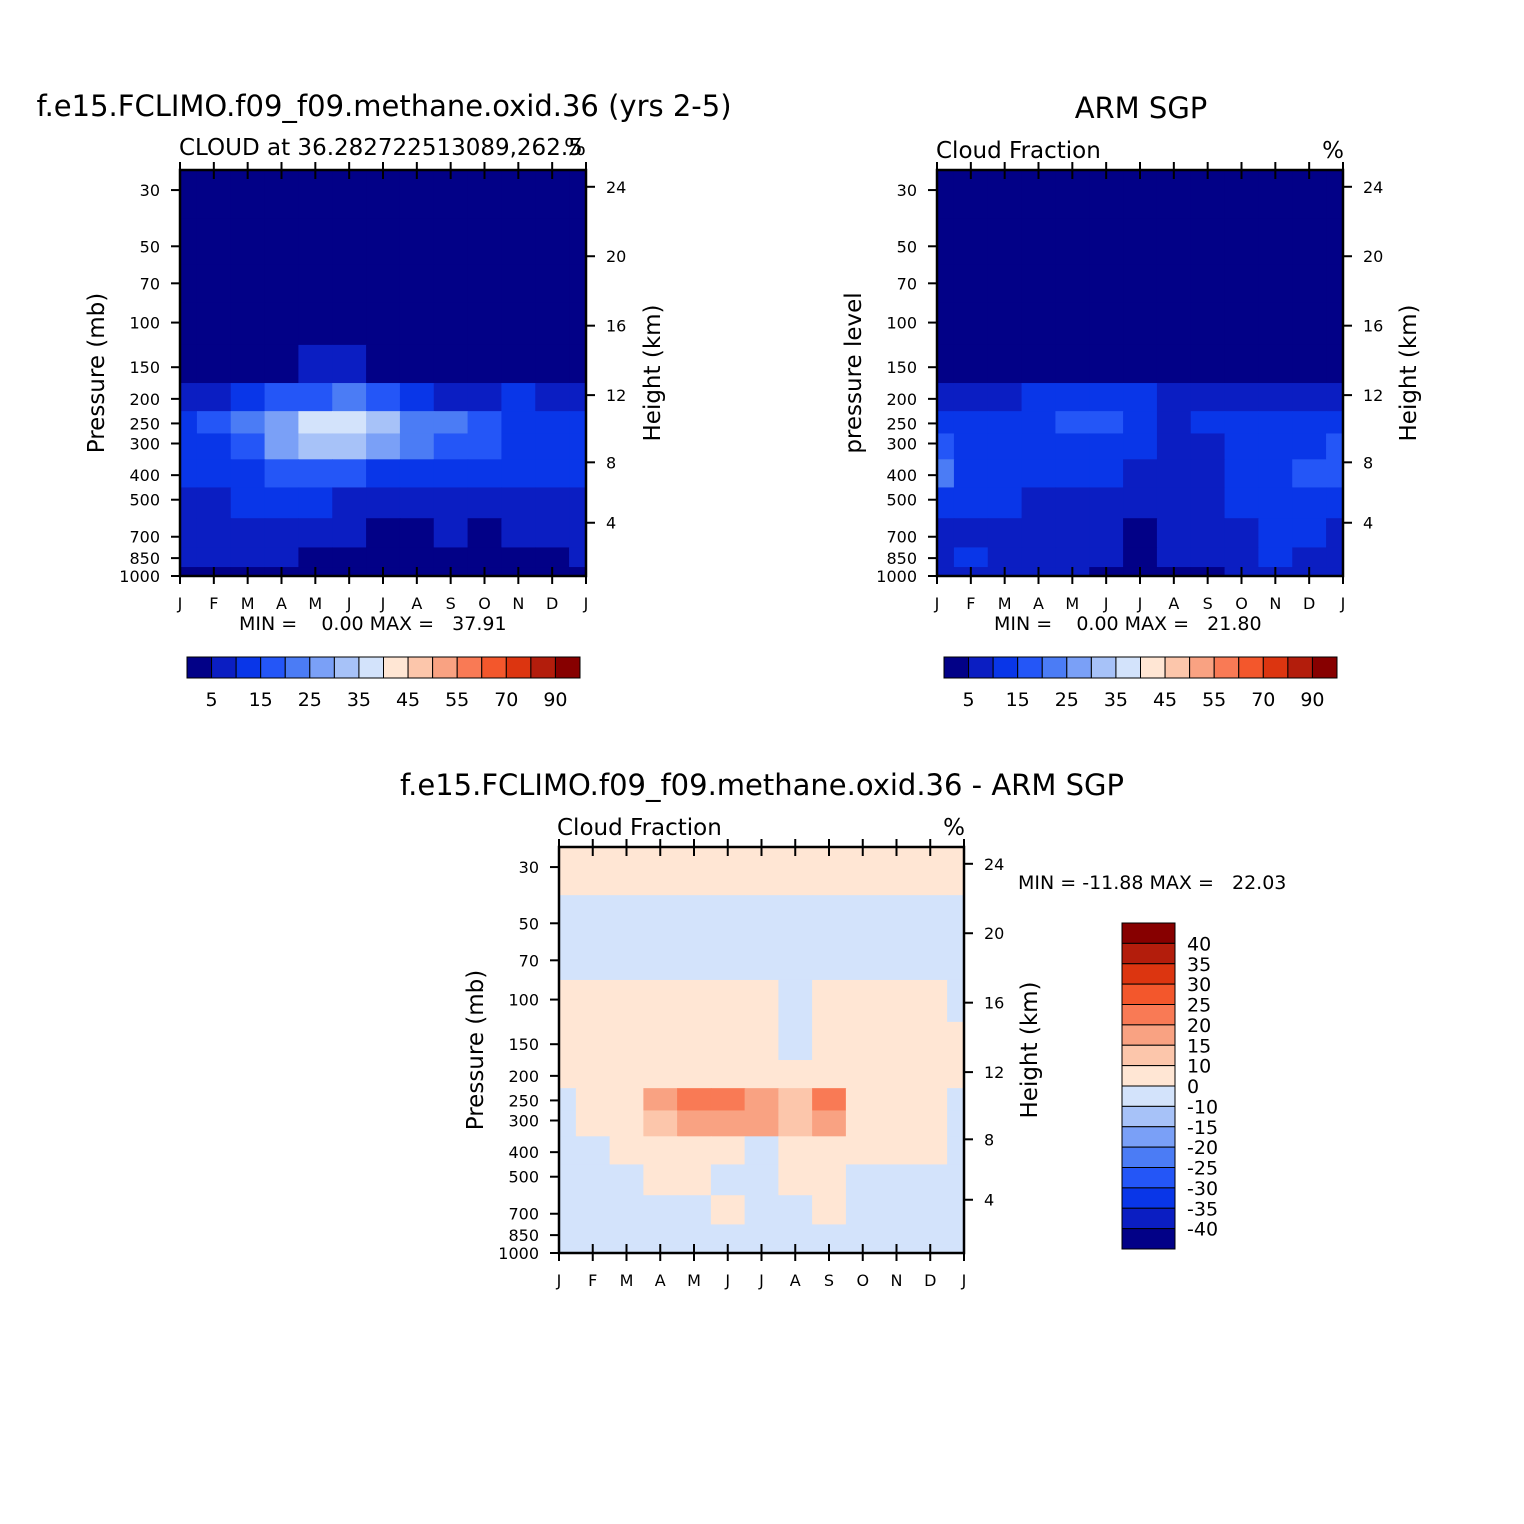  What do you see at coordinates (1199, 944) in the screenshot?
I see `diff-colorbar-label: 40` at bounding box center [1199, 944].